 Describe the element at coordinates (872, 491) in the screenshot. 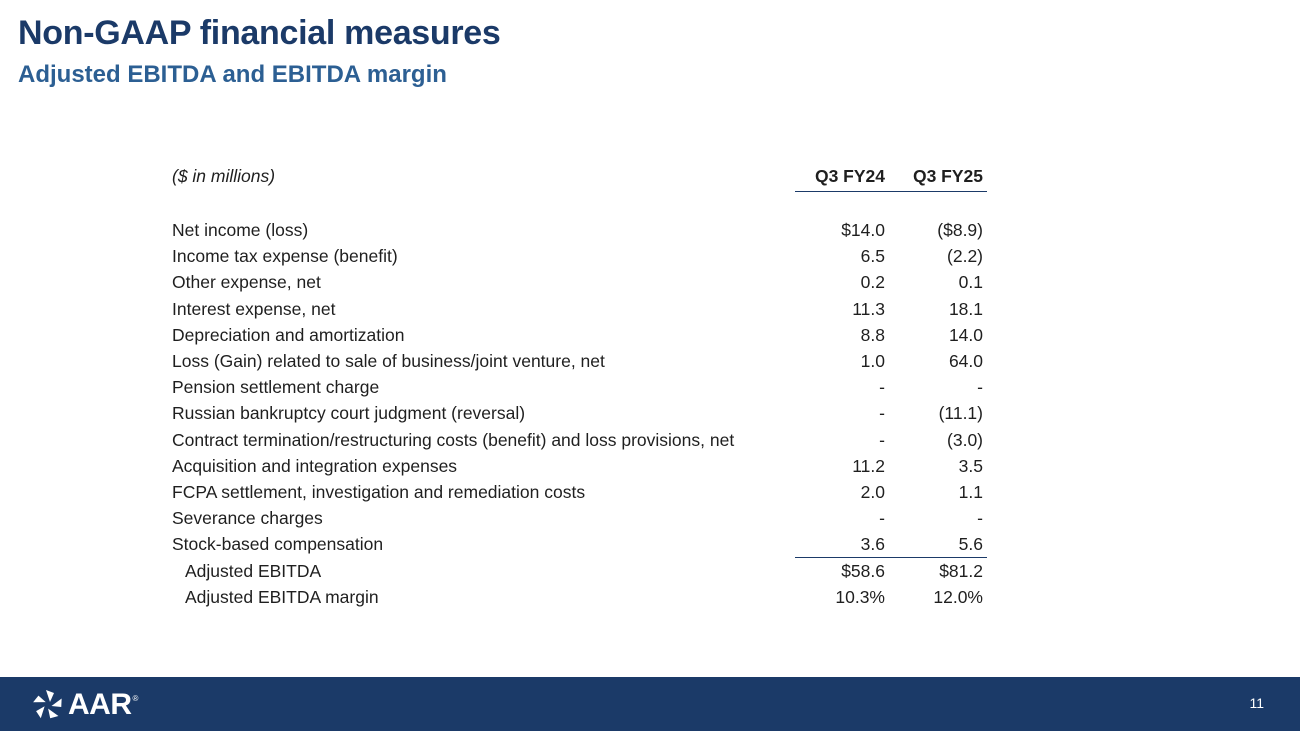

I see `value-q3fy24: 2.0` at that location.